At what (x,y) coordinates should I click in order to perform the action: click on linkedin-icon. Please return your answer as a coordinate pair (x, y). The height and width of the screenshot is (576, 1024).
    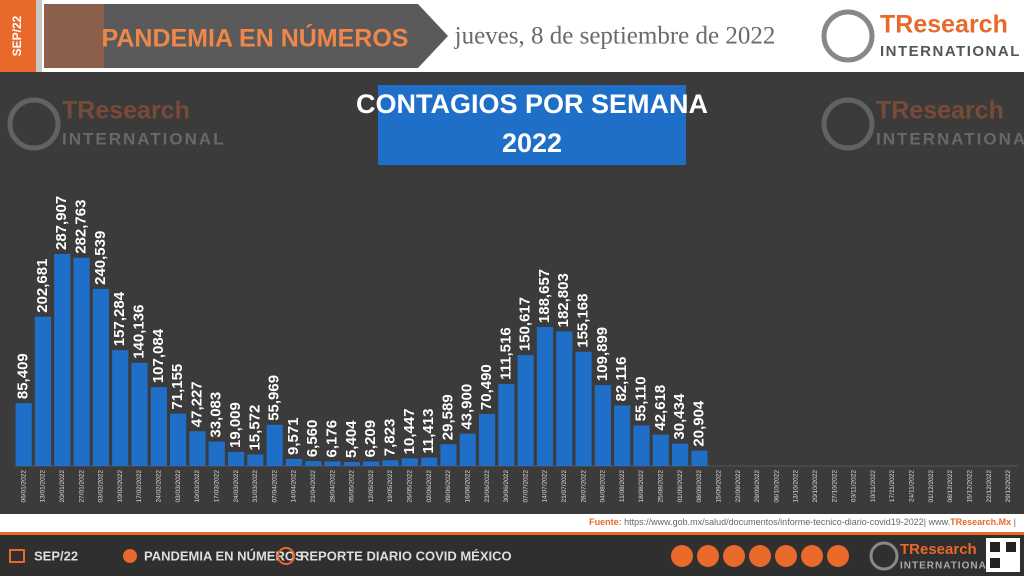
    Looking at the image, I should click on (812, 556).